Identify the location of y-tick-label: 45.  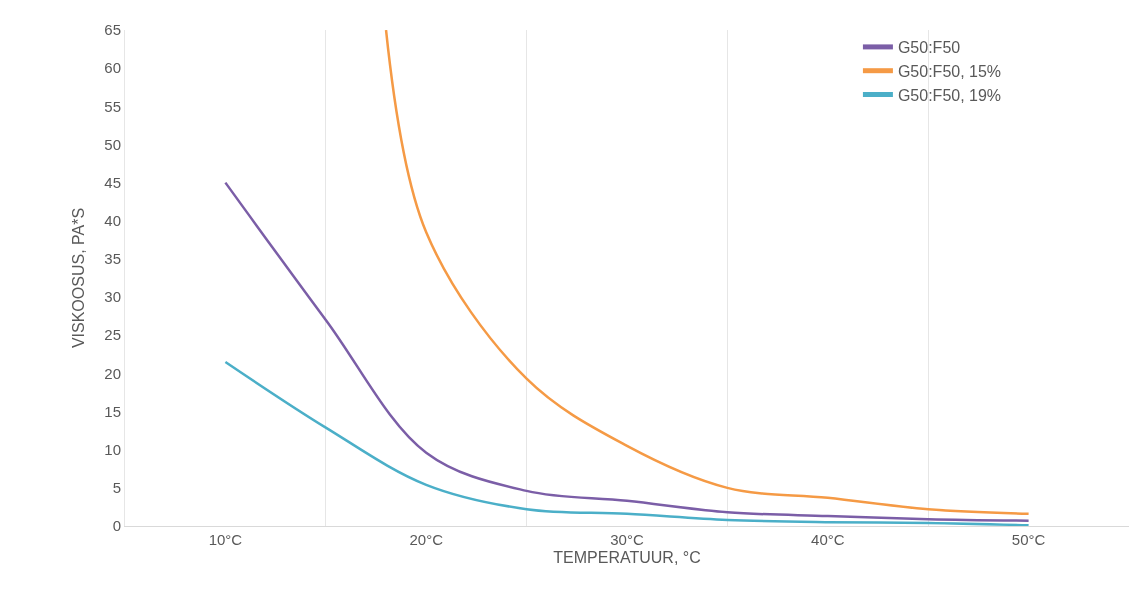
(112, 182).